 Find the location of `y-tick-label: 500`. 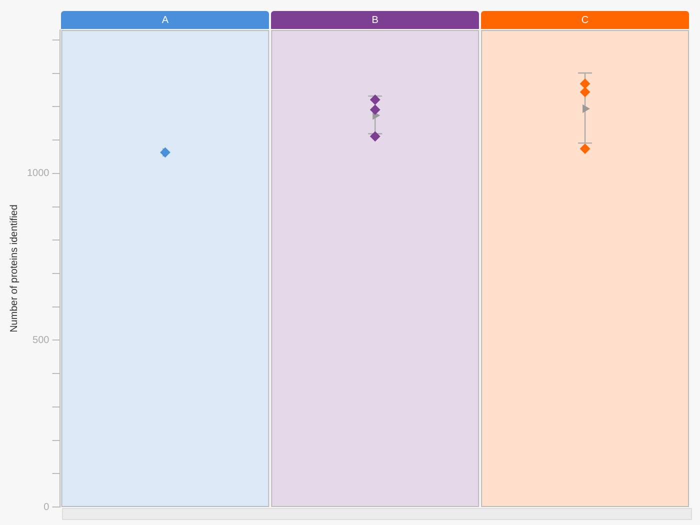

y-tick-label: 500 is located at coordinates (41, 340).